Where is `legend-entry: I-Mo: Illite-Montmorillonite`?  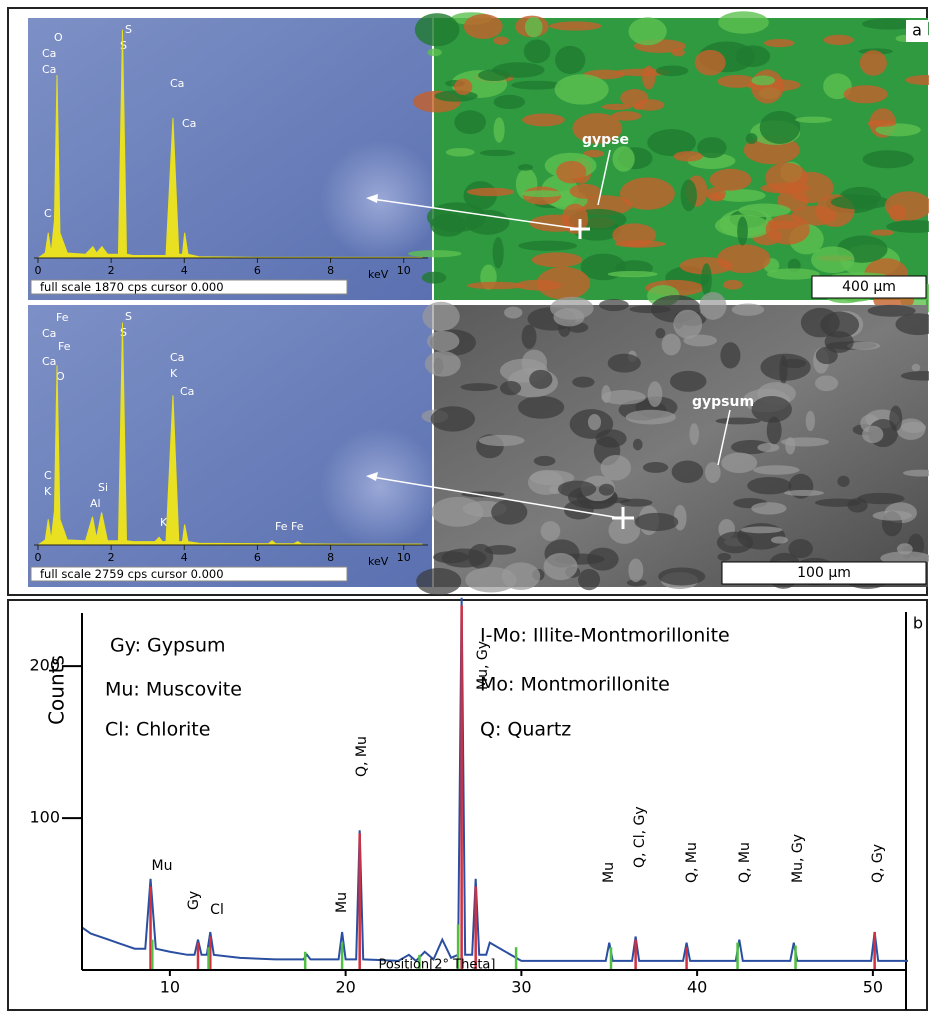
legend-entry: I-Mo: Illite-Montmorillonite is located at coordinates (605, 636).